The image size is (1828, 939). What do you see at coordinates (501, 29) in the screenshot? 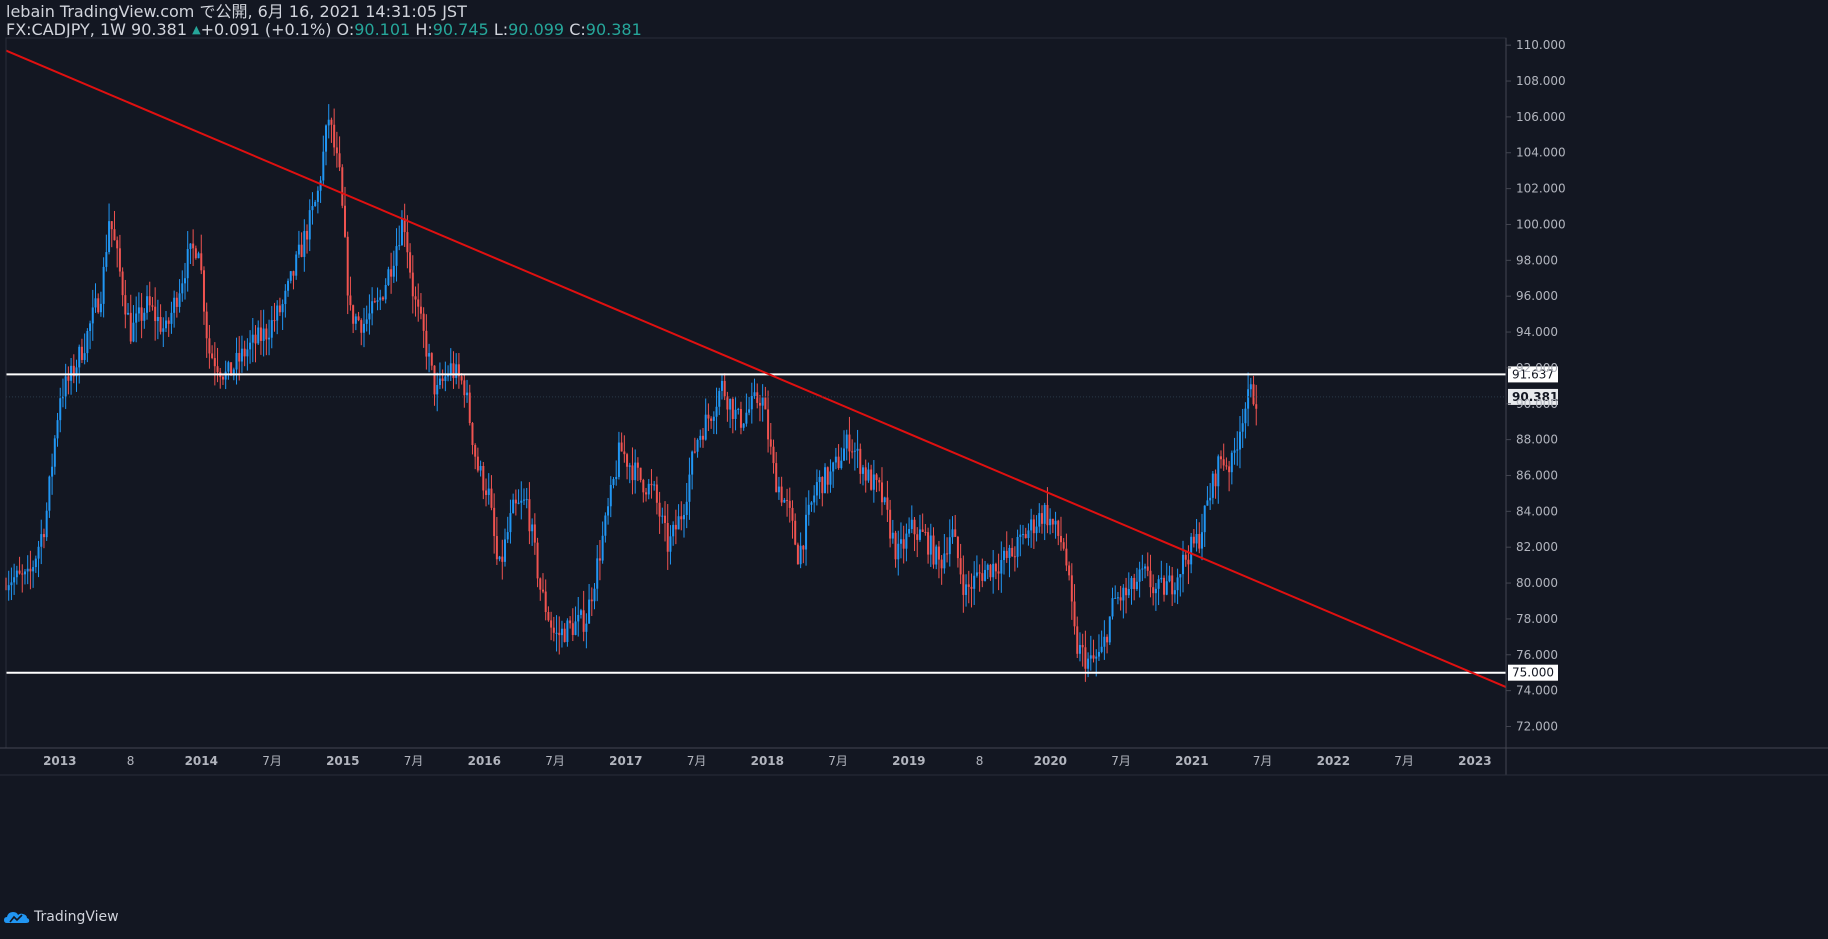
I see `low-label: L:` at bounding box center [501, 29].